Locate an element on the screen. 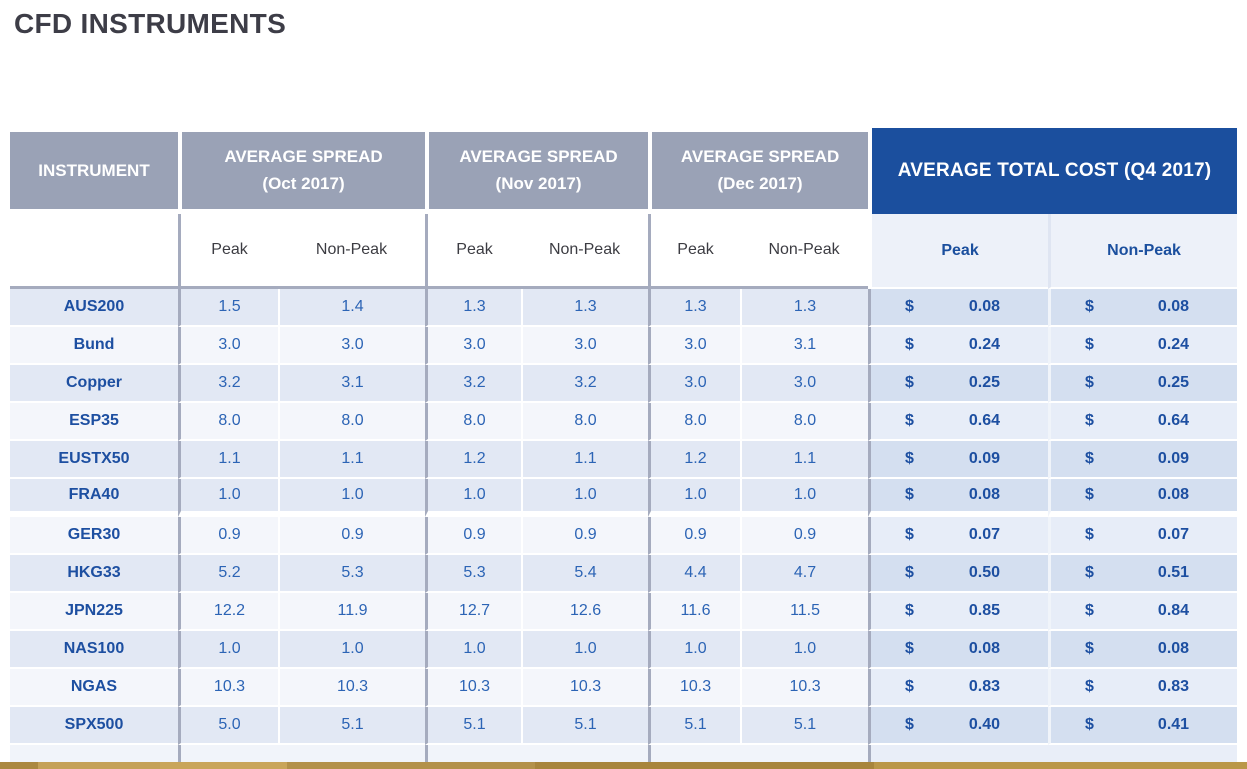 This screenshot has height=769, width=1247. cost-peak-content: $ 0.64 is located at coordinates (959, 421).